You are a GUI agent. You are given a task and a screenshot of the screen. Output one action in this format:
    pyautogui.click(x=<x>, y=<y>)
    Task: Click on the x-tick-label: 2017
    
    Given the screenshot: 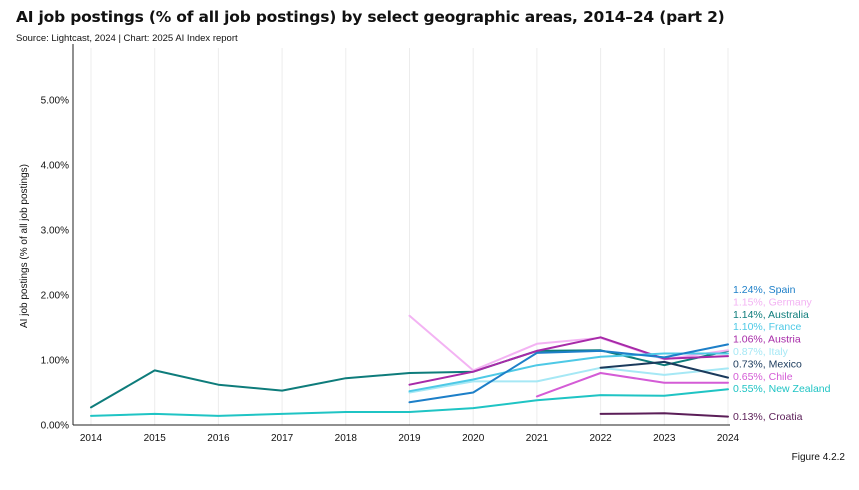 What is the action you would take?
    pyautogui.click(x=282, y=438)
    